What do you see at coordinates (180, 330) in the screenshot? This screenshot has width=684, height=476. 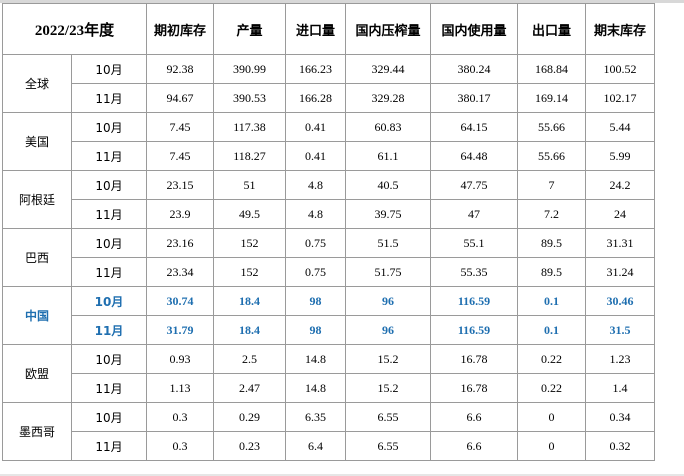 I see `table-cell: 31.79` at bounding box center [180, 330].